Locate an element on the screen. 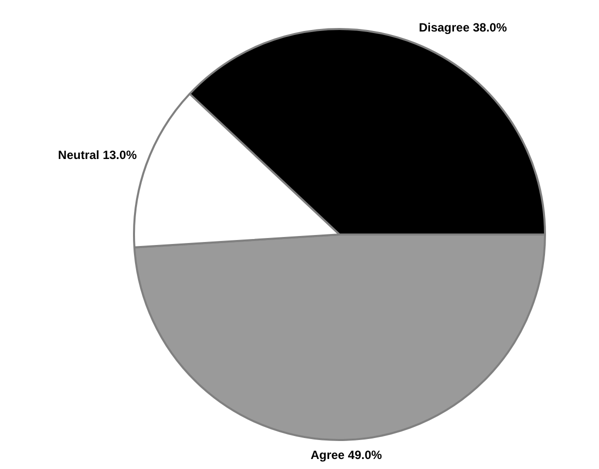 The width and height of the screenshot is (599, 469). slice-label: Disagree 38.0% is located at coordinates (463, 27).